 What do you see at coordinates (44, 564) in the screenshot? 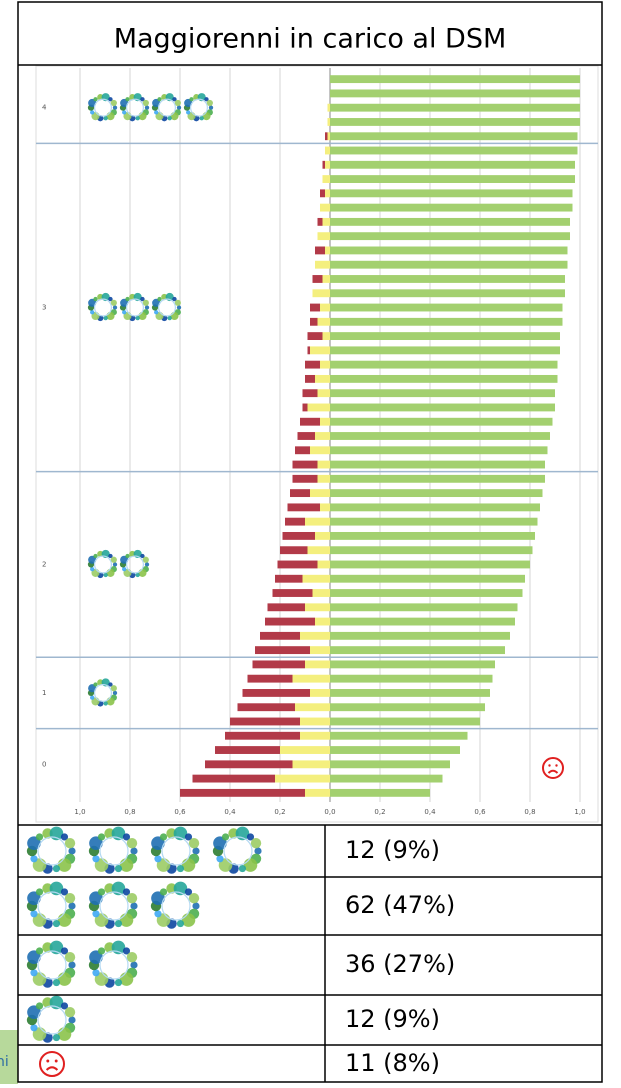
I see `panel-label: 2` at bounding box center [44, 564].